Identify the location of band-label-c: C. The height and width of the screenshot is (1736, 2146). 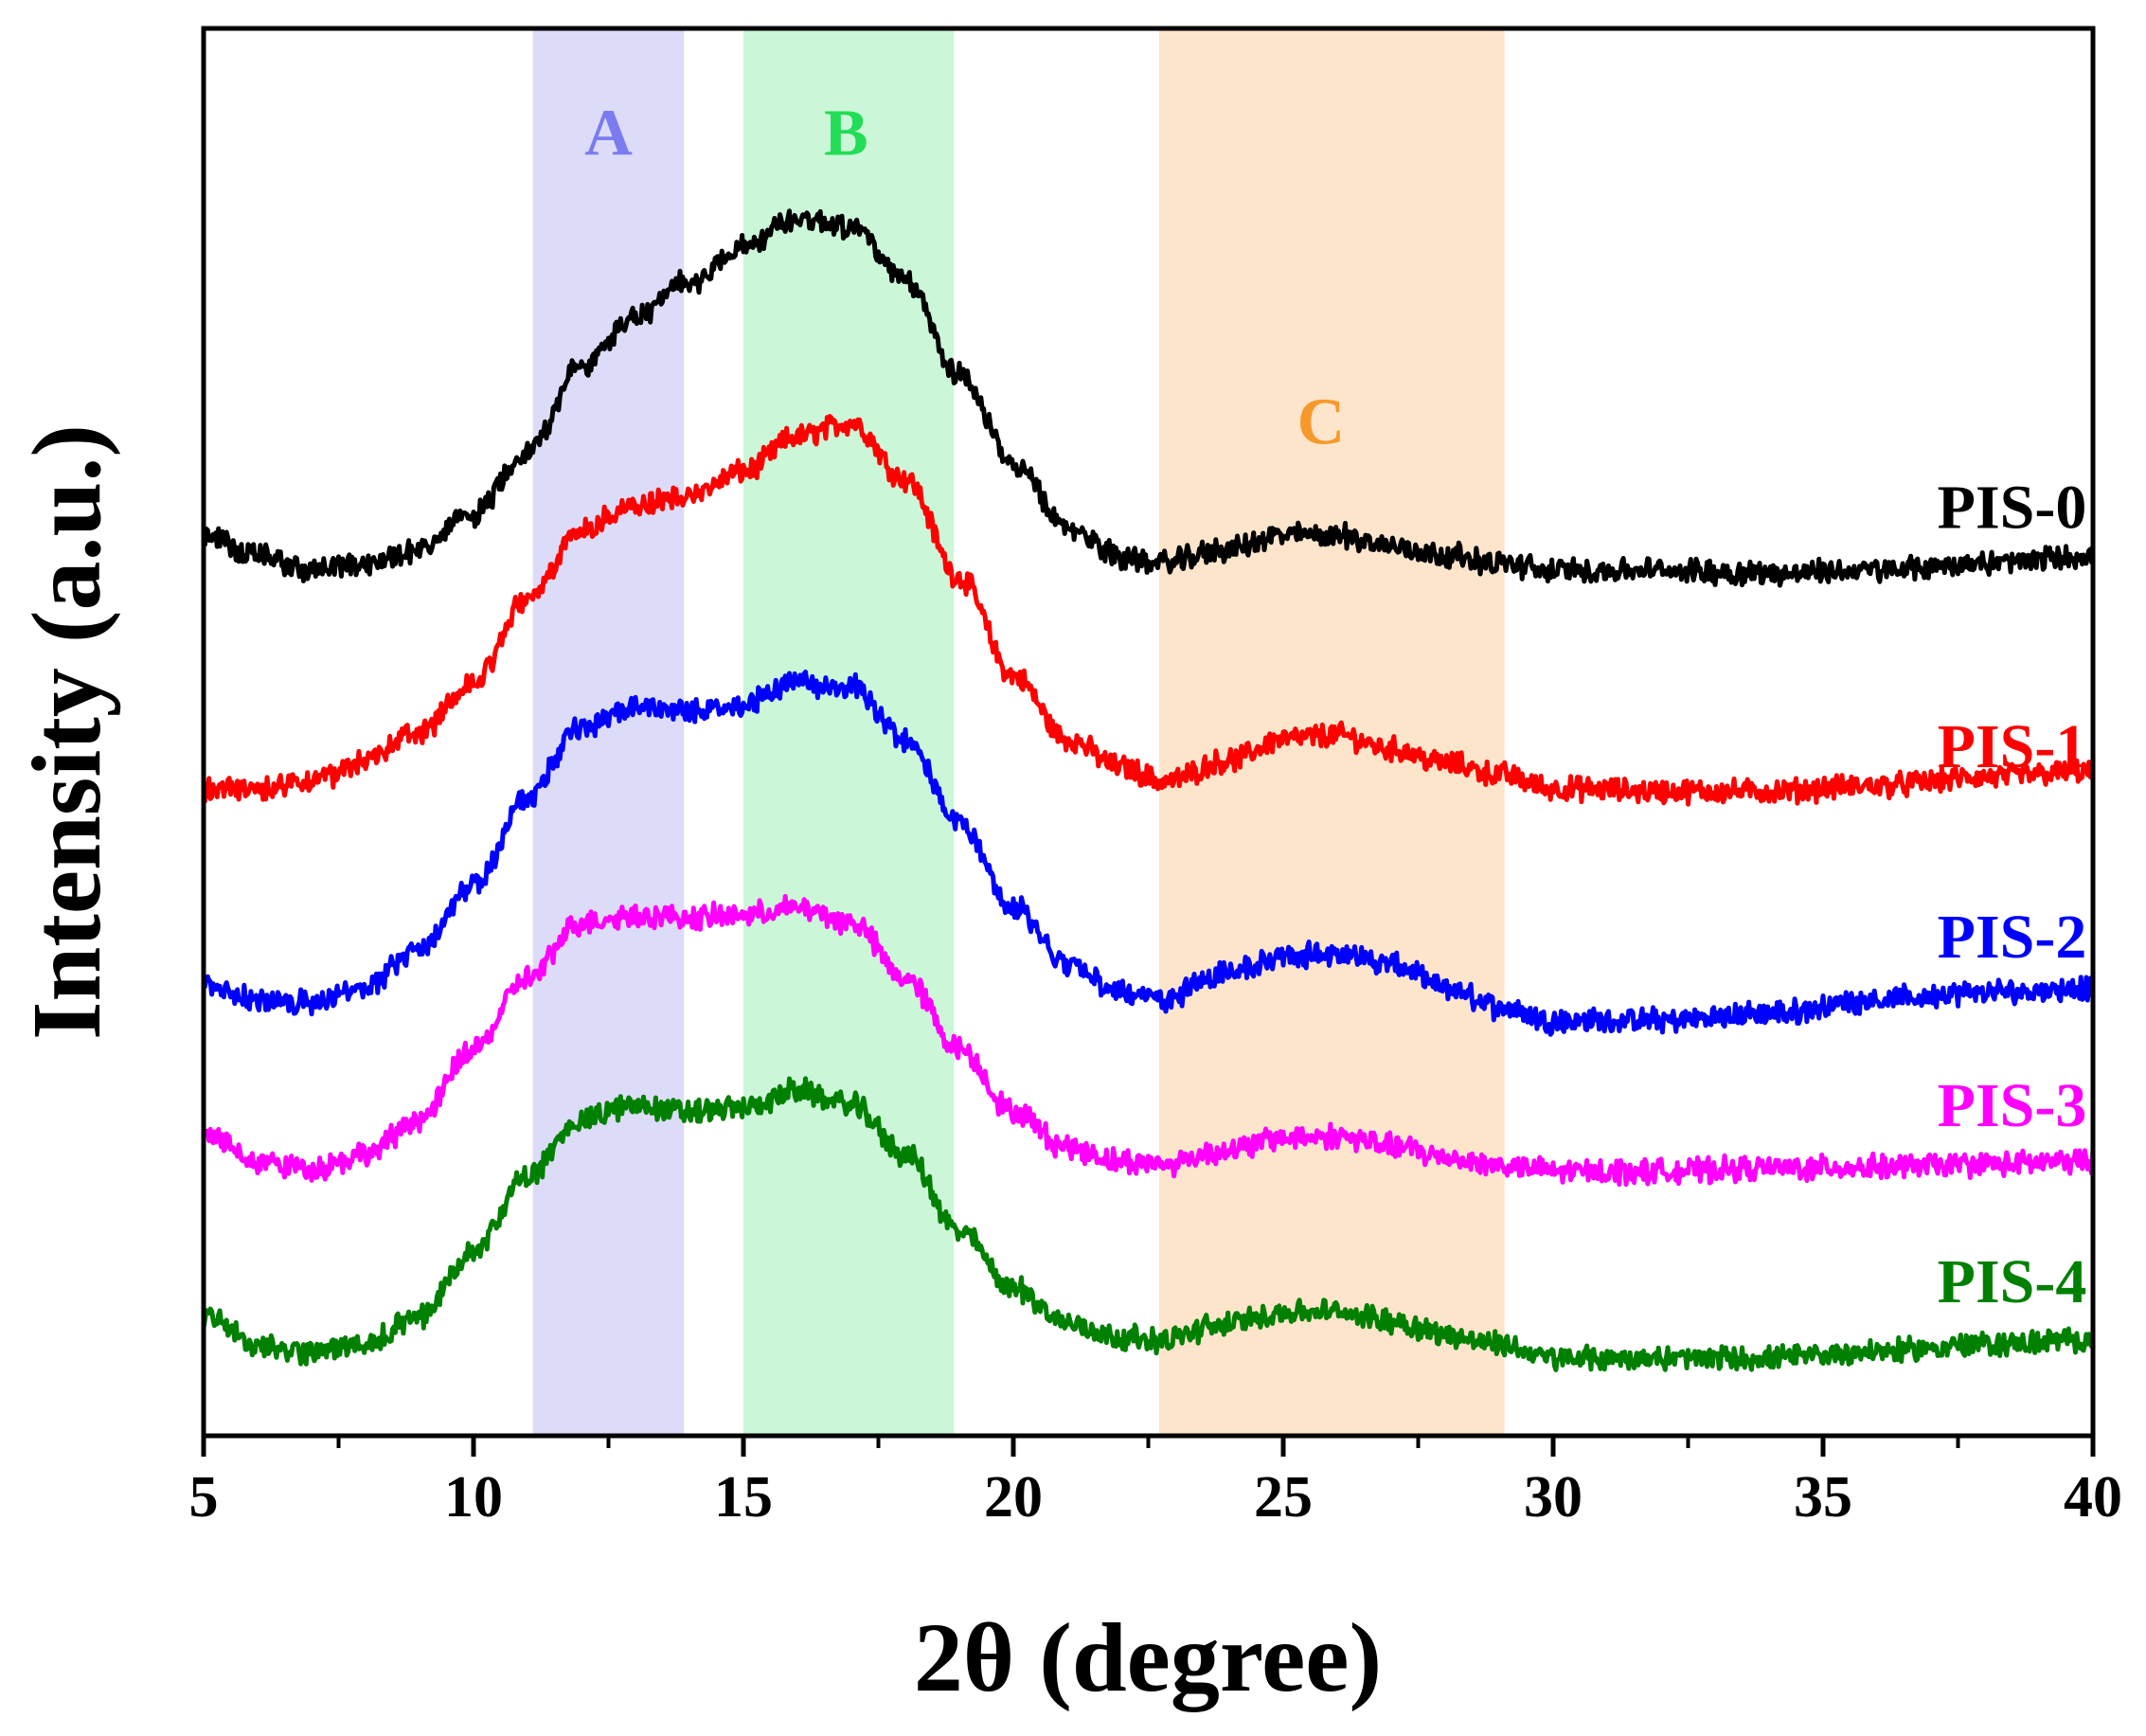
(1321, 421).